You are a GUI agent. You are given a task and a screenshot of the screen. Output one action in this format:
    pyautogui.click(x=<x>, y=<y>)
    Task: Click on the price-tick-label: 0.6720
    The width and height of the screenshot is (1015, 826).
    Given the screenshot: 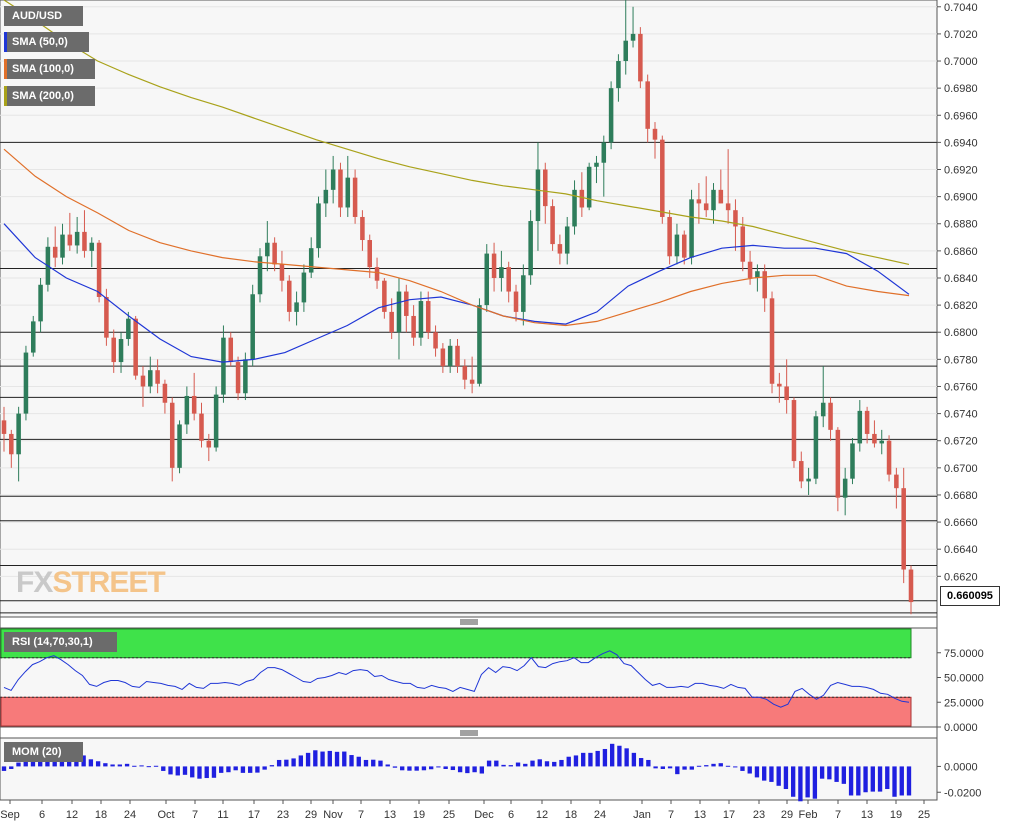 What is the action you would take?
    pyautogui.click(x=961, y=442)
    